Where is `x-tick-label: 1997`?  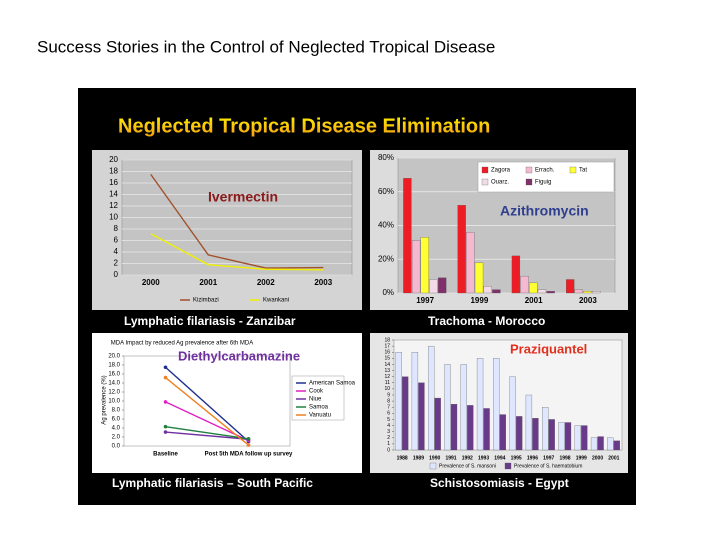 x-tick-label: 1997 is located at coordinates (425, 300).